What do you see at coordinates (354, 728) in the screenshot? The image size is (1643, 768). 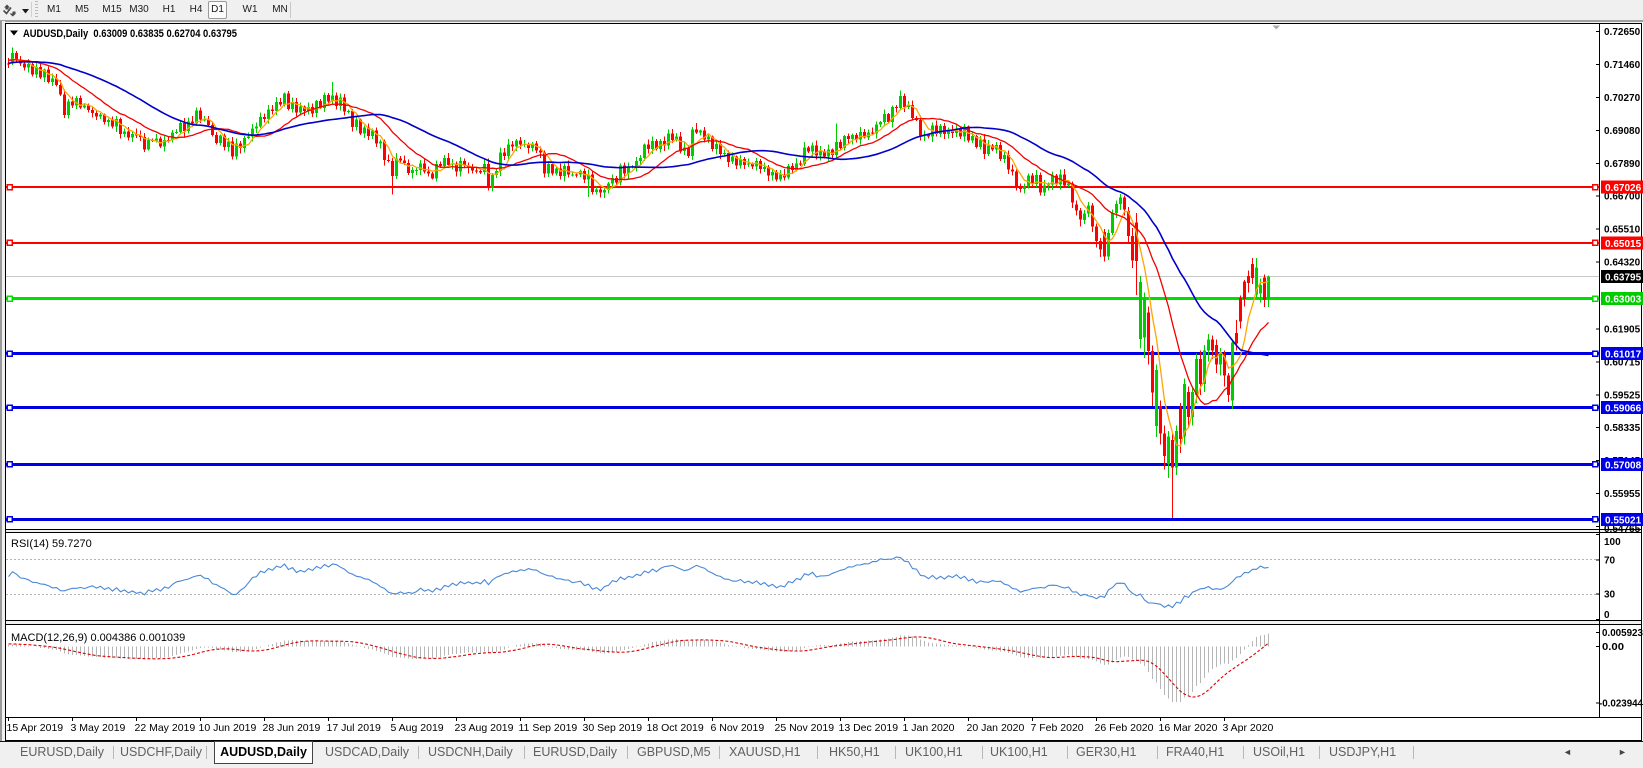 I see `svg-text: 17 Jul 2019` at bounding box center [354, 728].